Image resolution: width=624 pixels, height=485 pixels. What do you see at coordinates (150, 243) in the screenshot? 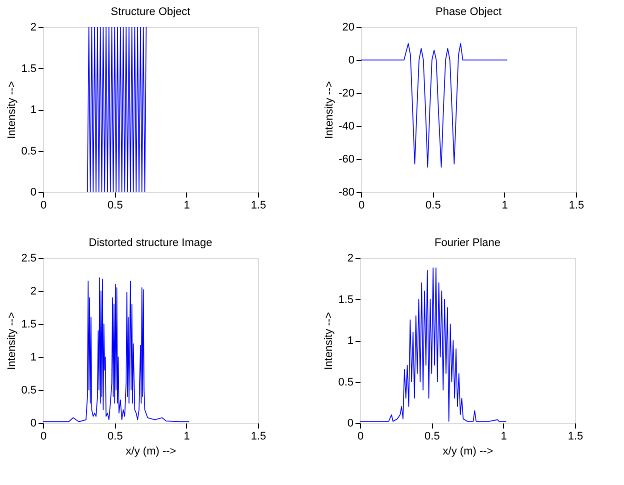
I see `chart-title: Distorted structure Image` at bounding box center [150, 243].